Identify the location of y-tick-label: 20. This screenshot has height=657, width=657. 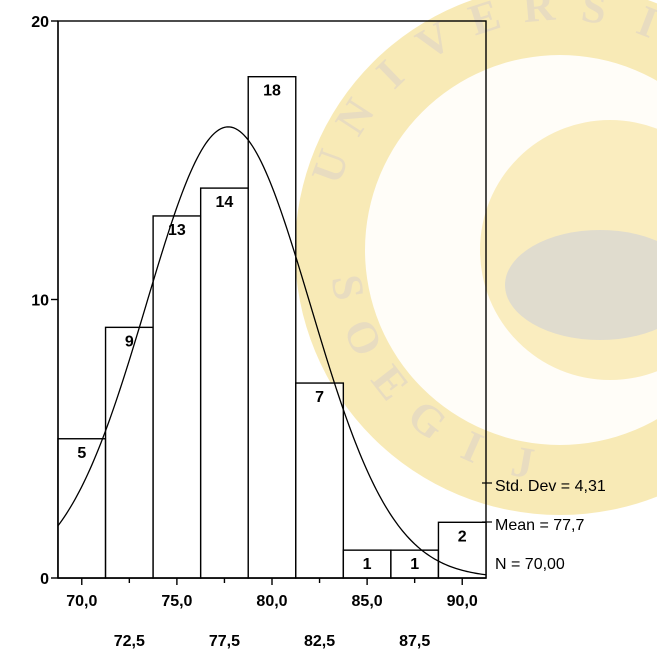
(40, 22).